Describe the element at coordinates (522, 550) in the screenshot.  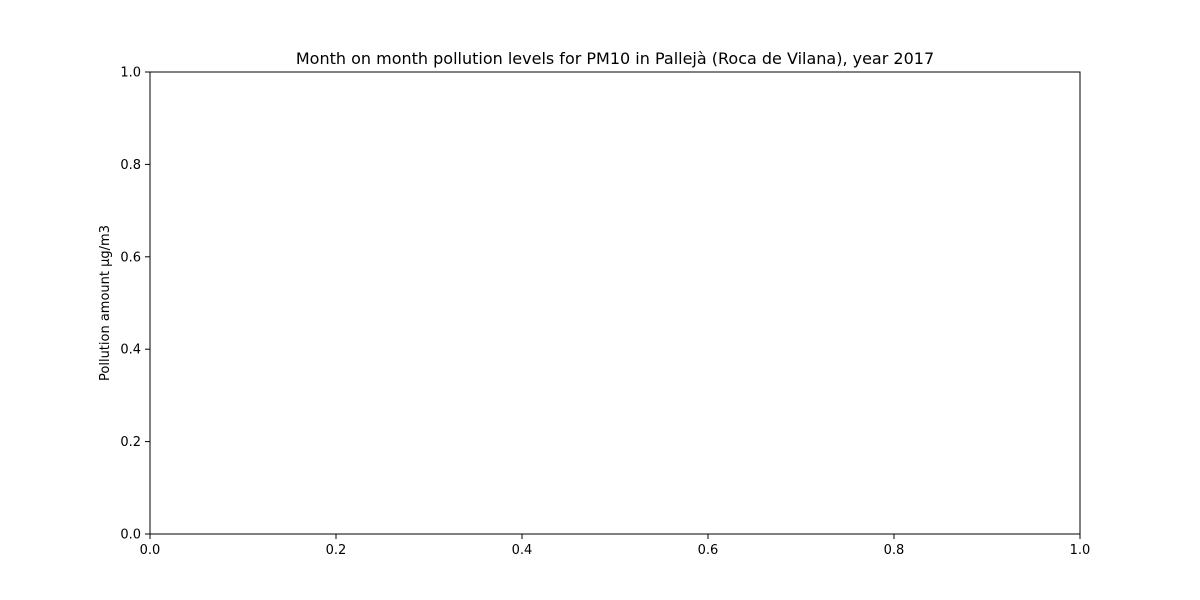
I see `x-tick-label: 0.4` at that location.